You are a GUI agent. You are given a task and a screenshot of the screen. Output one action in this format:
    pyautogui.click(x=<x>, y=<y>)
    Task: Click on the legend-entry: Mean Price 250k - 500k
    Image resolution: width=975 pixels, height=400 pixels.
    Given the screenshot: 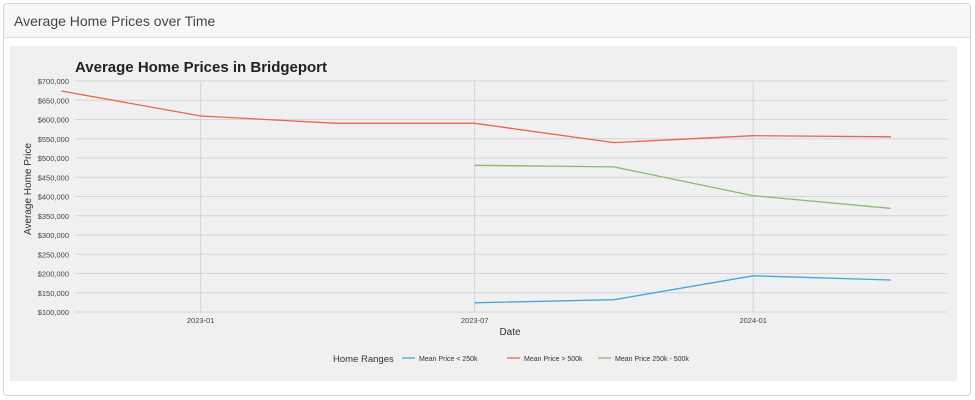 What is the action you would take?
    pyautogui.click(x=652, y=359)
    